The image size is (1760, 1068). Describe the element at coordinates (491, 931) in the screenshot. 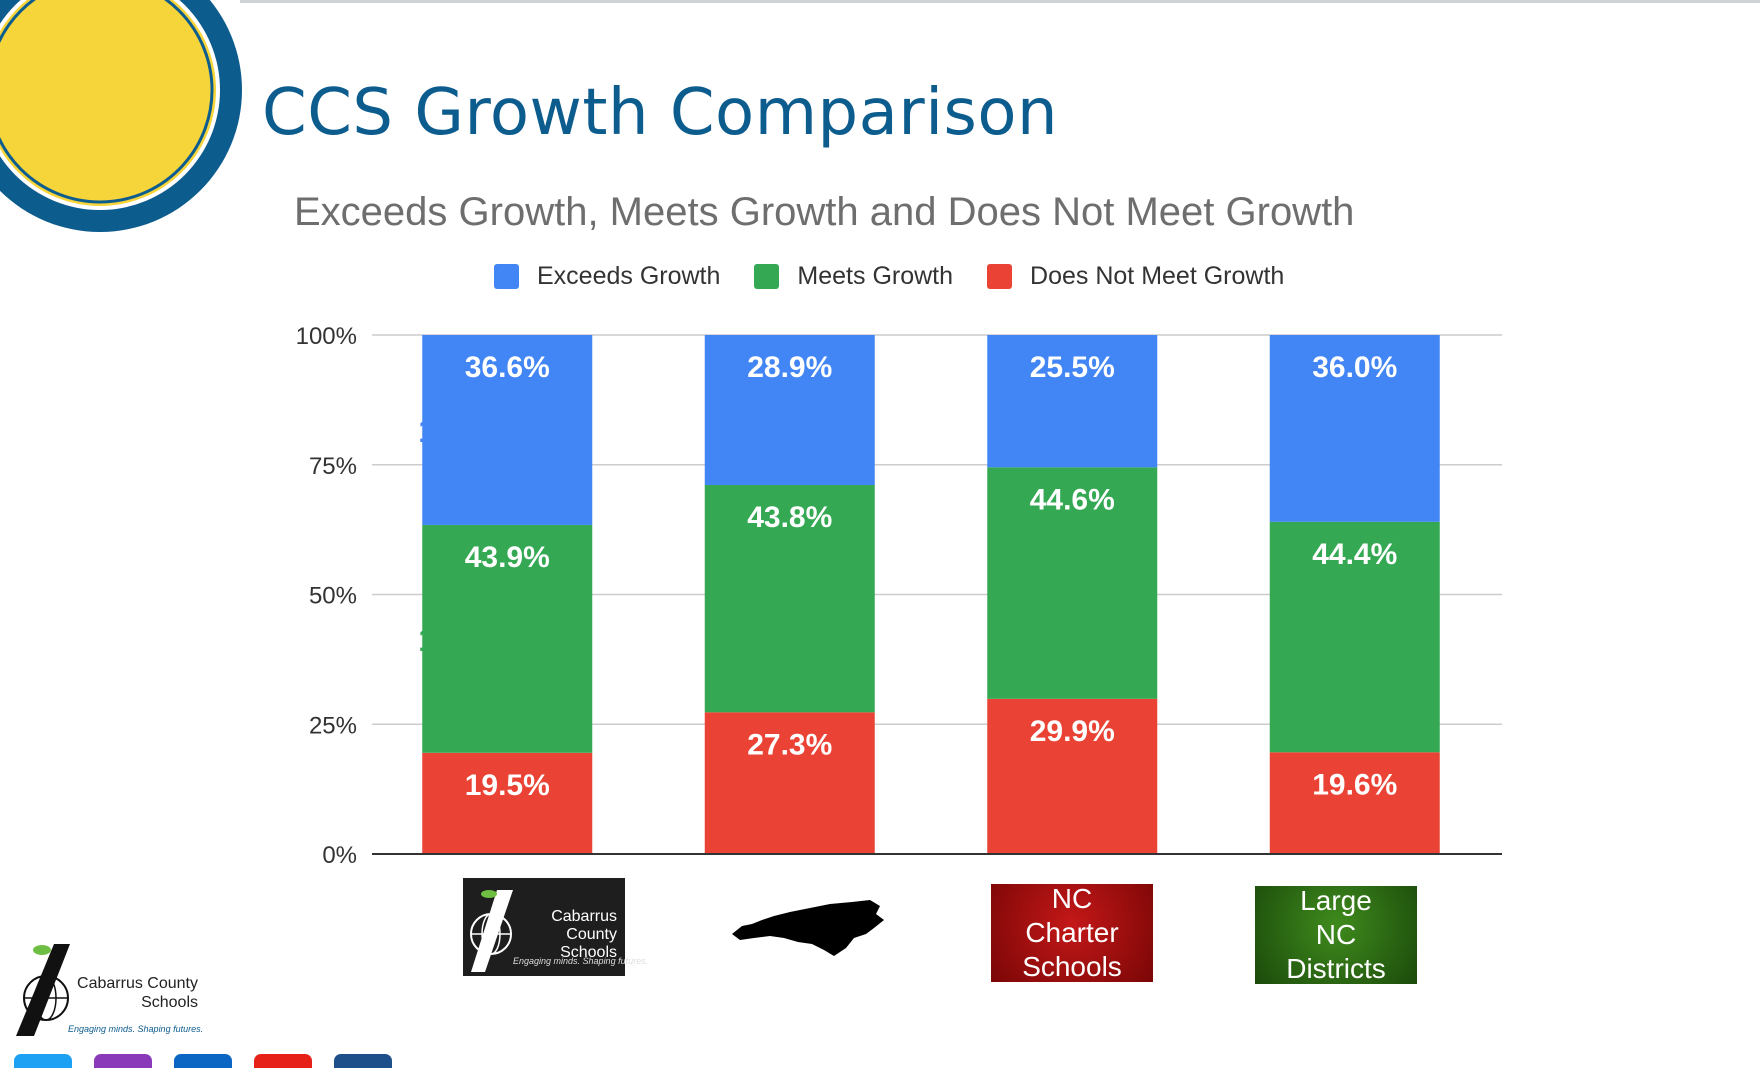

I see `ccs-emblem-icon` at that location.